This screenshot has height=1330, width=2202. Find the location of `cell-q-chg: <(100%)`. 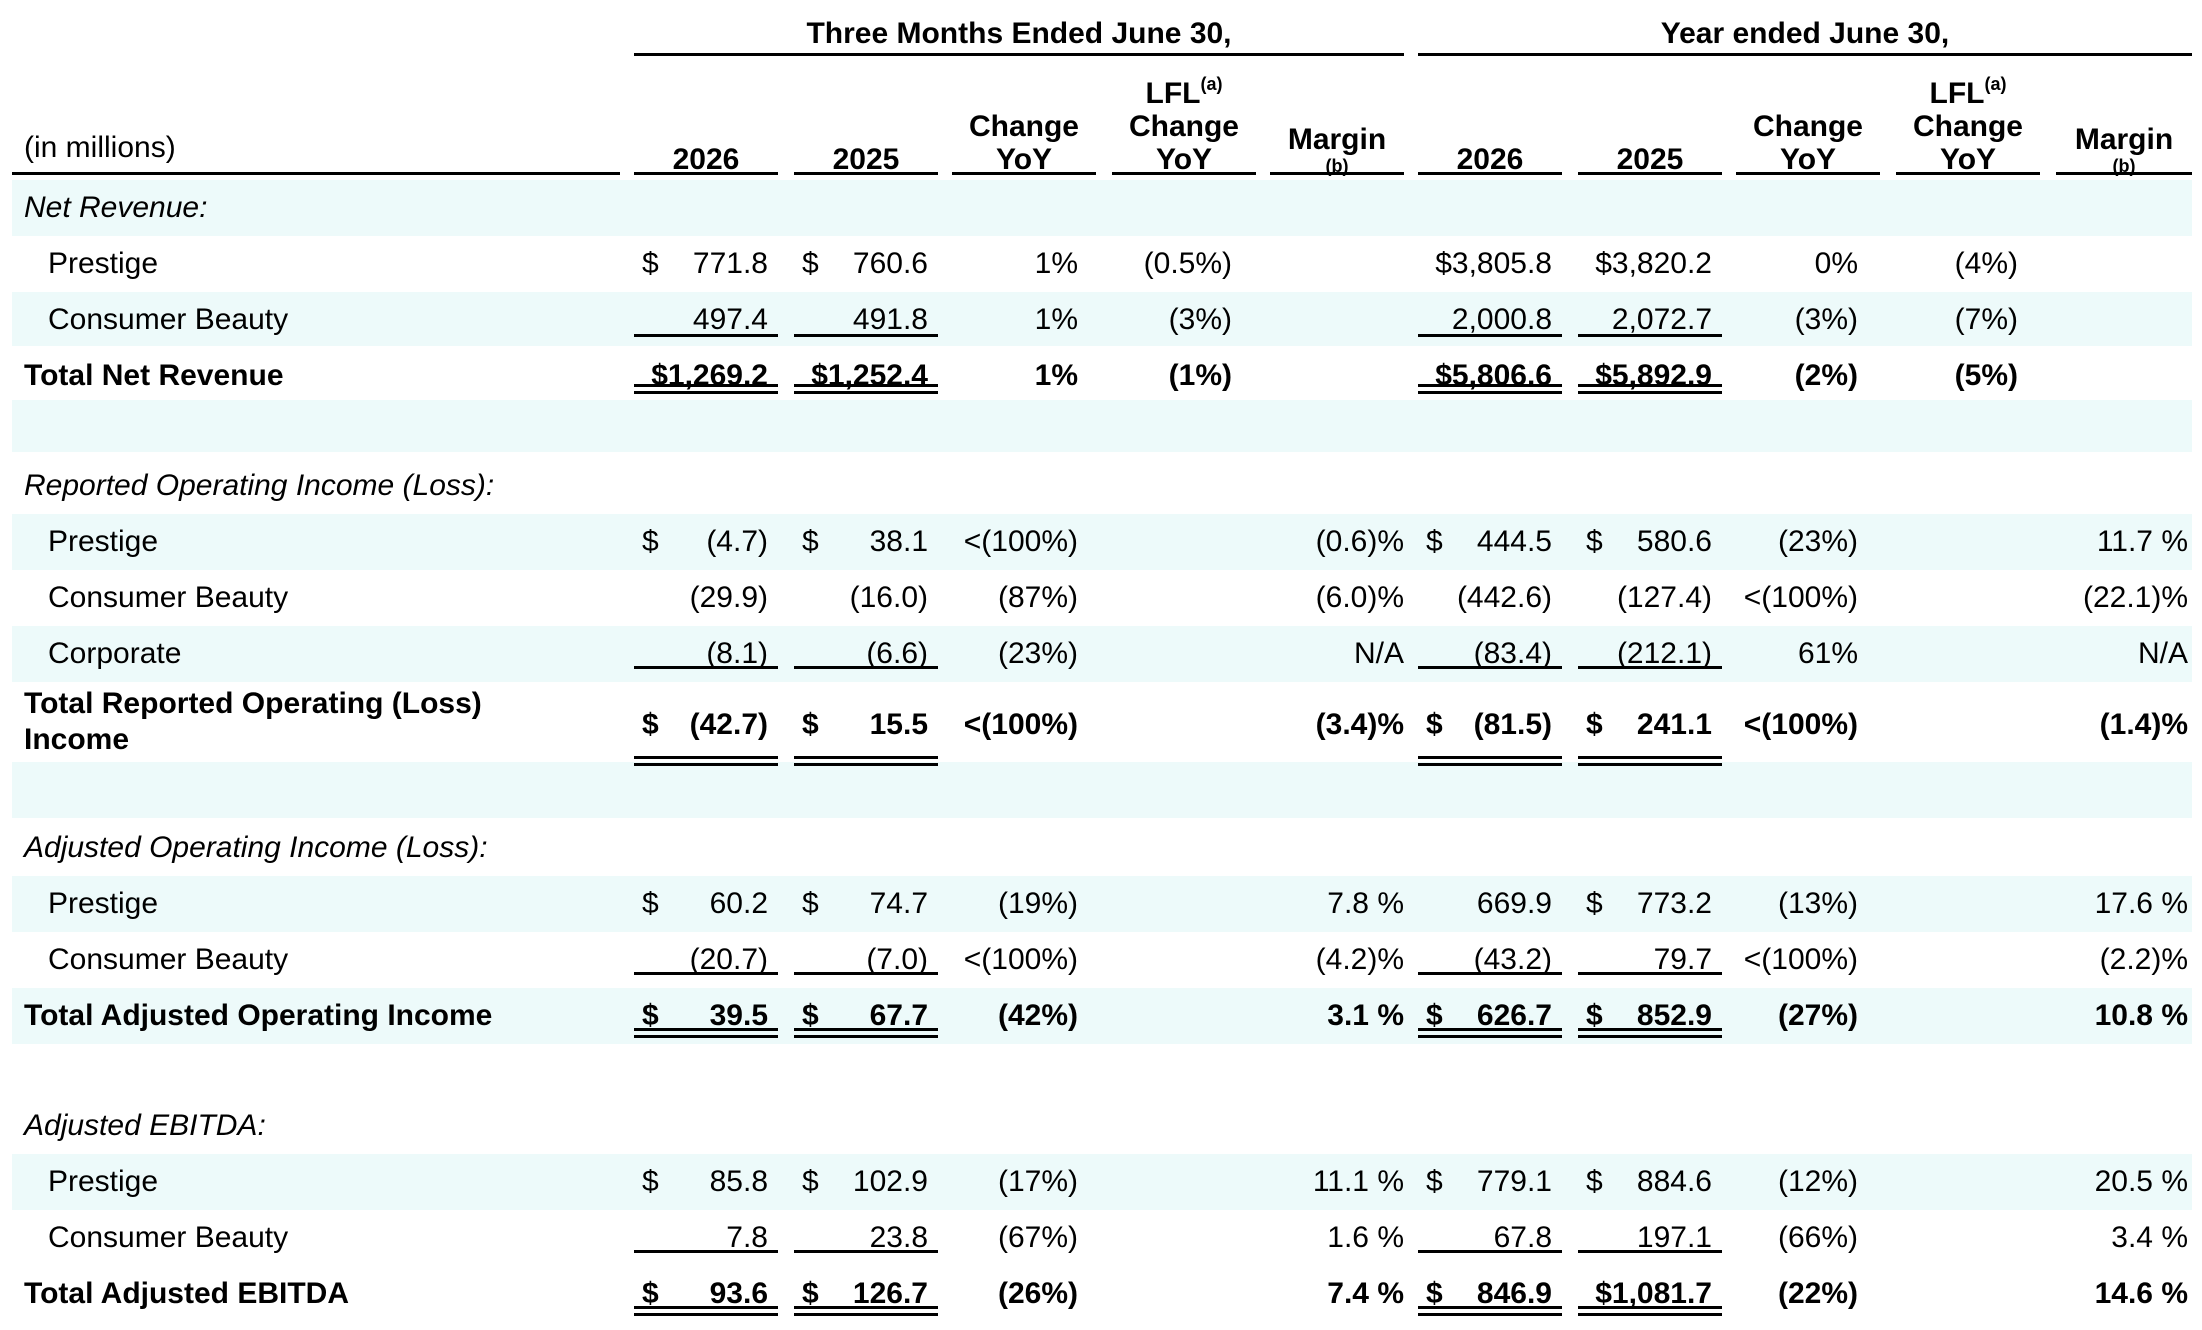

cell-q-chg: <(100%) is located at coordinates (1024, 541).